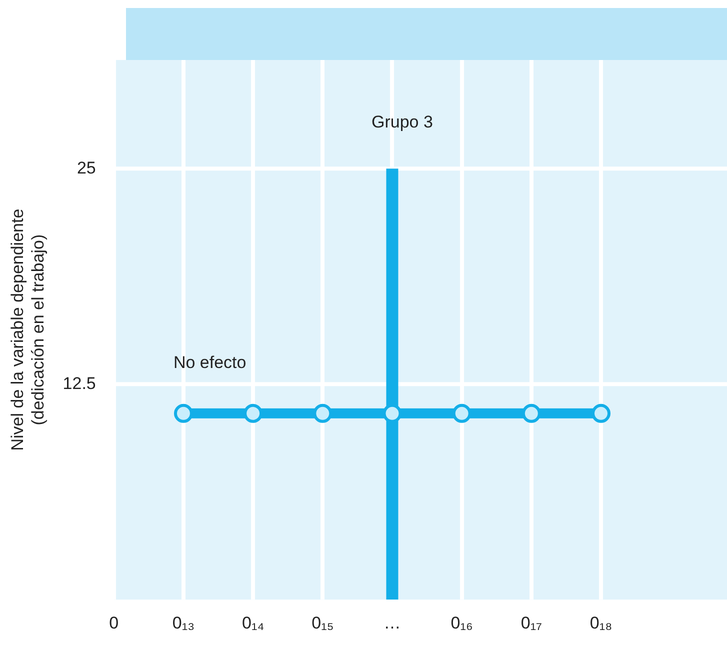 The image size is (727, 648). What do you see at coordinates (209, 362) in the screenshot?
I see `annotation: No efecto` at bounding box center [209, 362].